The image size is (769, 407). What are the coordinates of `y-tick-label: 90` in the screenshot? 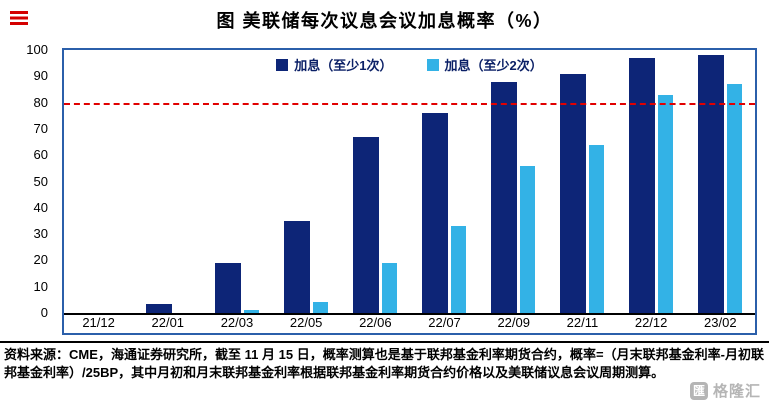 It's located at (40, 76).